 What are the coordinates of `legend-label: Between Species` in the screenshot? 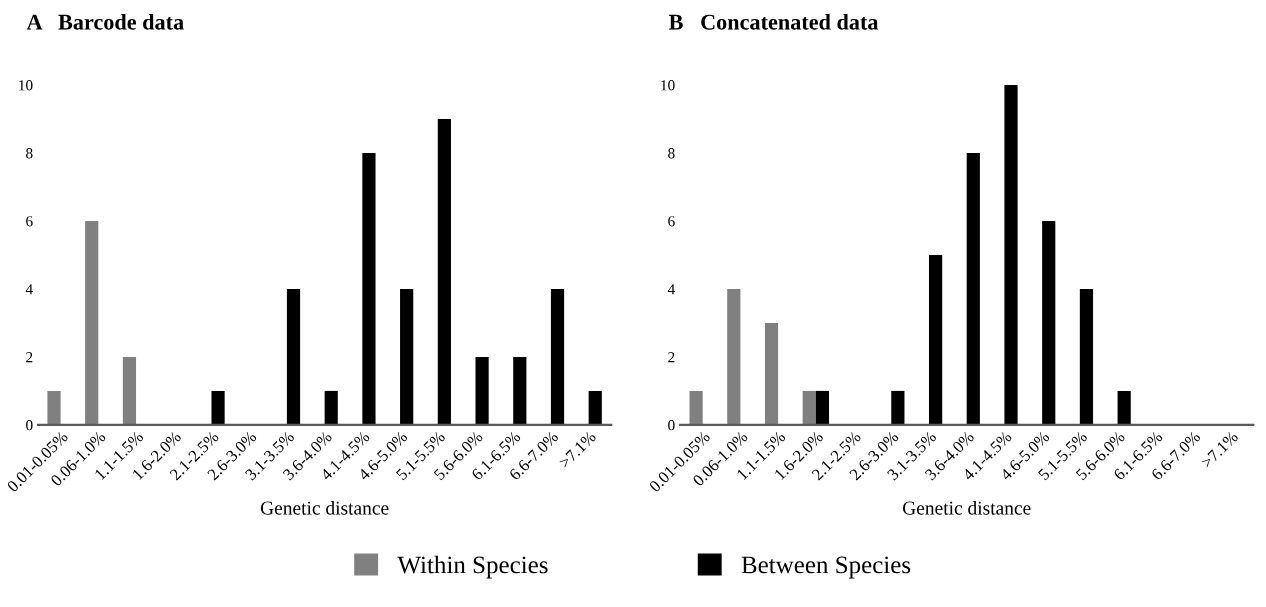 It's located at (826, 567).